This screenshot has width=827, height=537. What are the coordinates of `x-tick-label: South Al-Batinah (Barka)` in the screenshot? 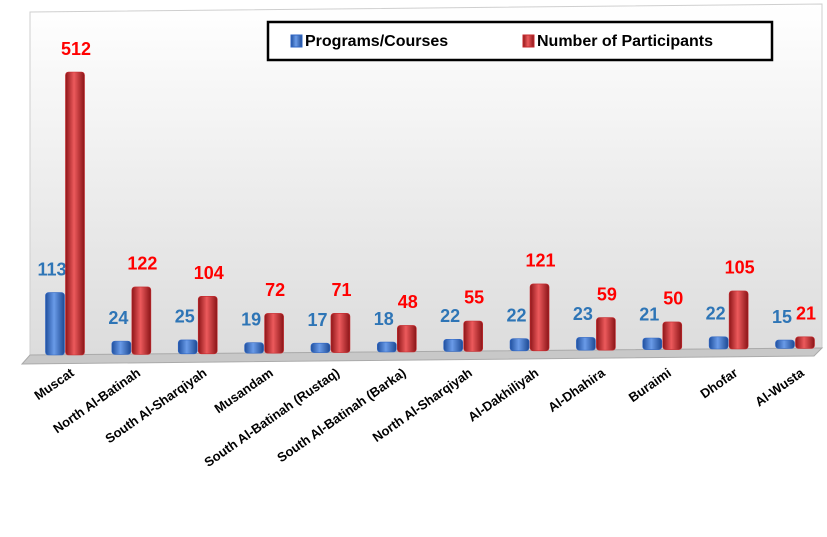 It's located at (341, 415).